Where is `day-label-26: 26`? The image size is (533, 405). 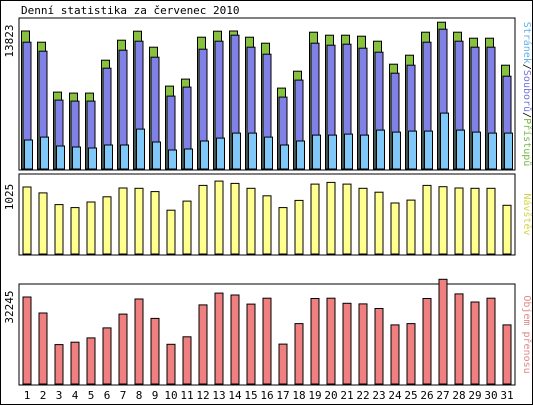
day-label-26: 26 is located at coordinates (426, 395).